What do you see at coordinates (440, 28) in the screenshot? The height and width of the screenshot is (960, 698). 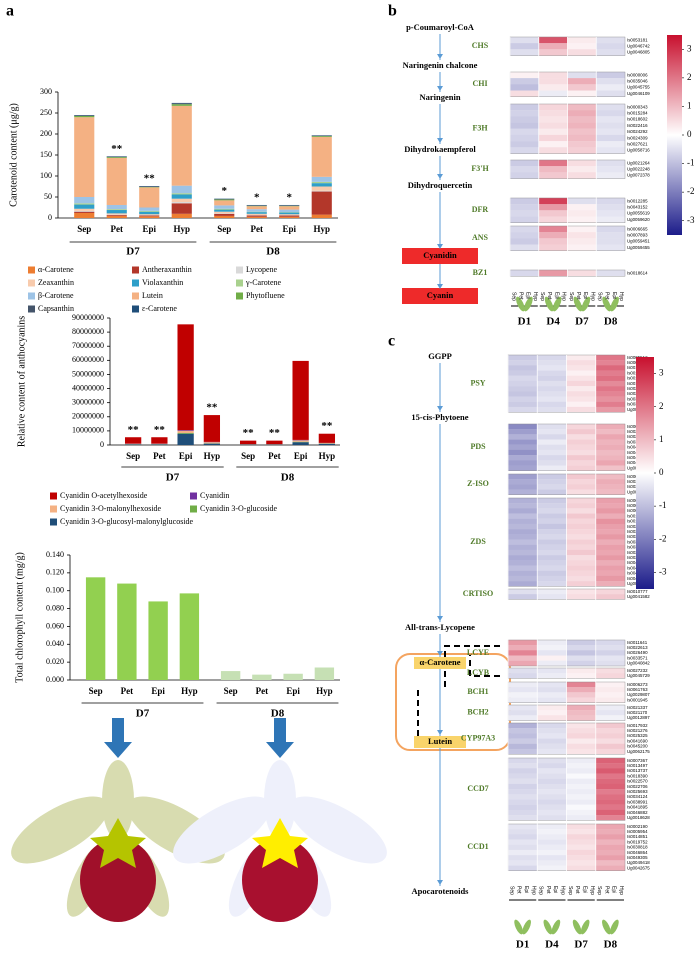 I see `label-bg` at bounding box center [440, 28].